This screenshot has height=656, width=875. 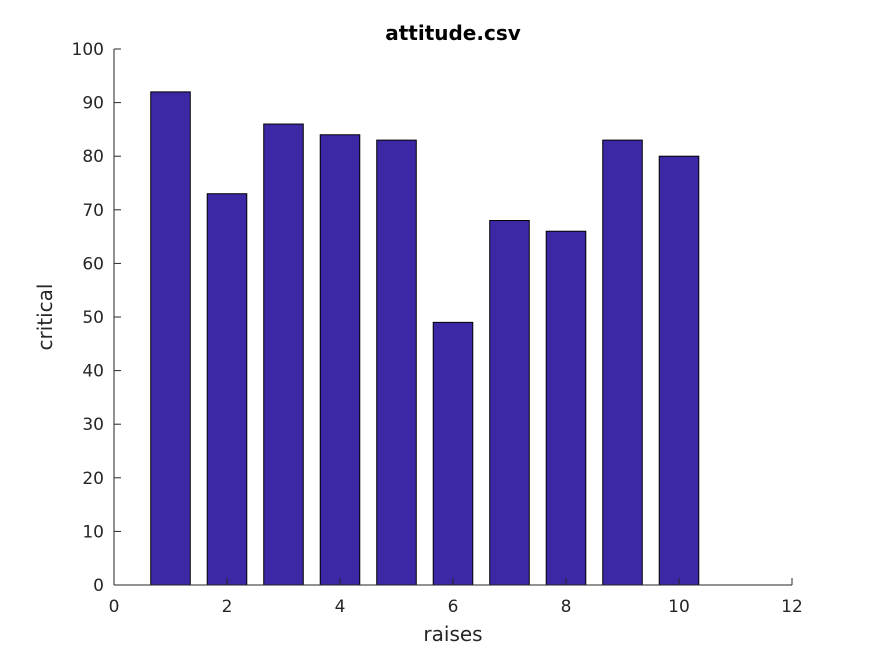 I want to click on y-tick-label: 80, so click(x=93, y=157).